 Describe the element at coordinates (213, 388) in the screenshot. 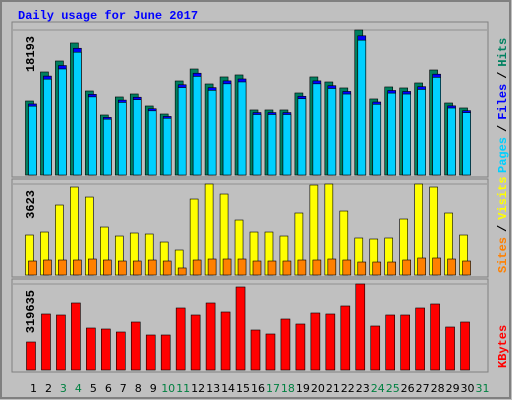

I see `x-tick-label: 13` at that location.